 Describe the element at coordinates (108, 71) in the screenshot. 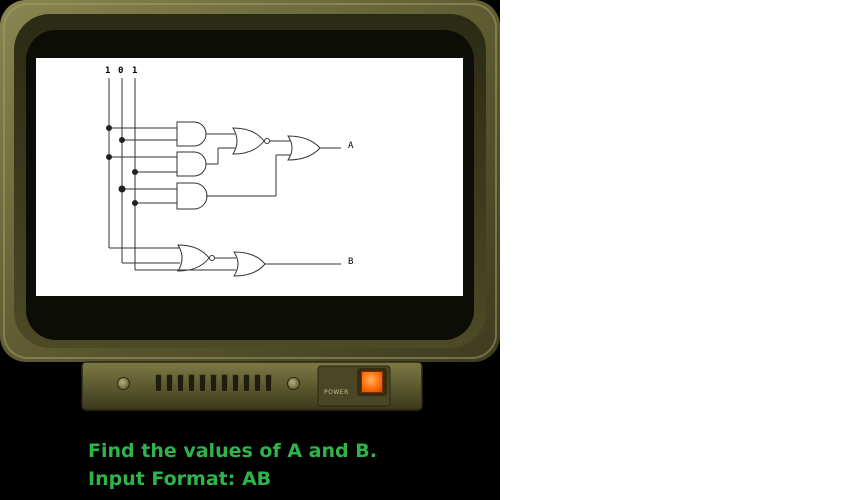

I see `input-label-1: 1` at that location.